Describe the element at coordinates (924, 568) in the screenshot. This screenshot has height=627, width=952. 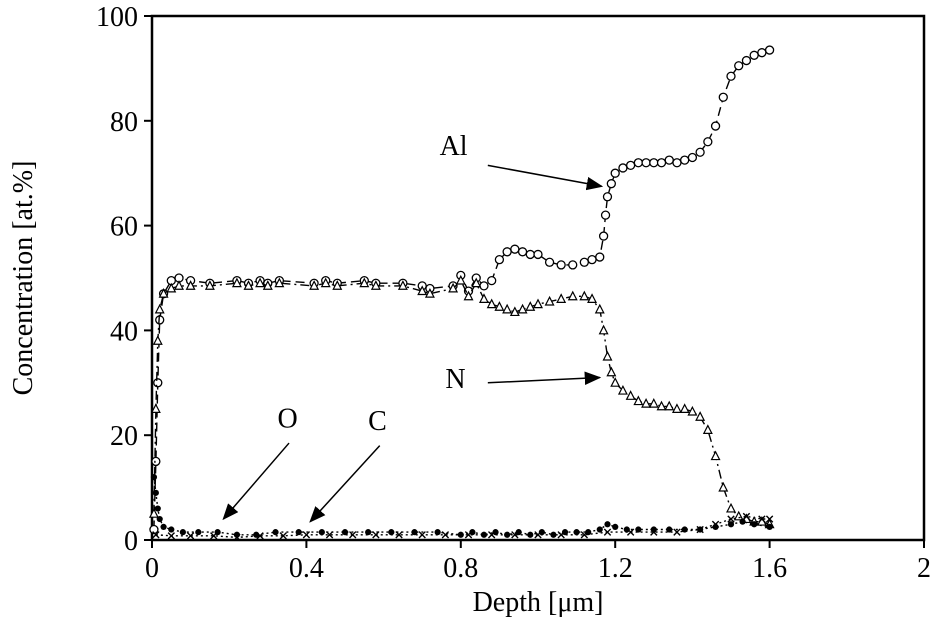
I see `x-axis-tick-label: 2` at that location.